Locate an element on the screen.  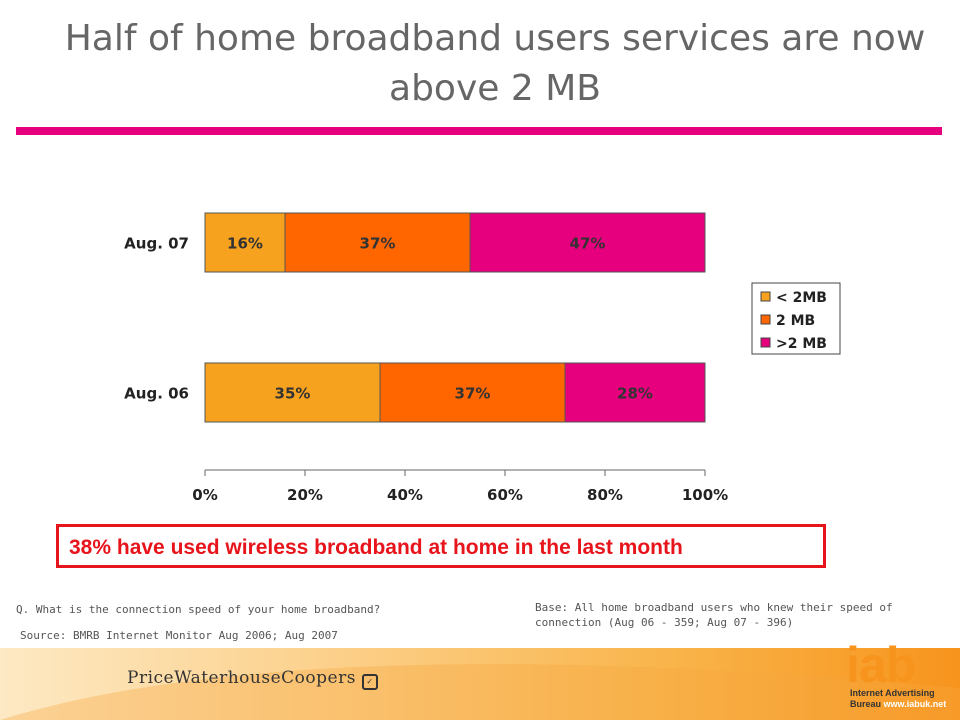
iab-line1: Internet Advertising is located at coordinates (892, 693).